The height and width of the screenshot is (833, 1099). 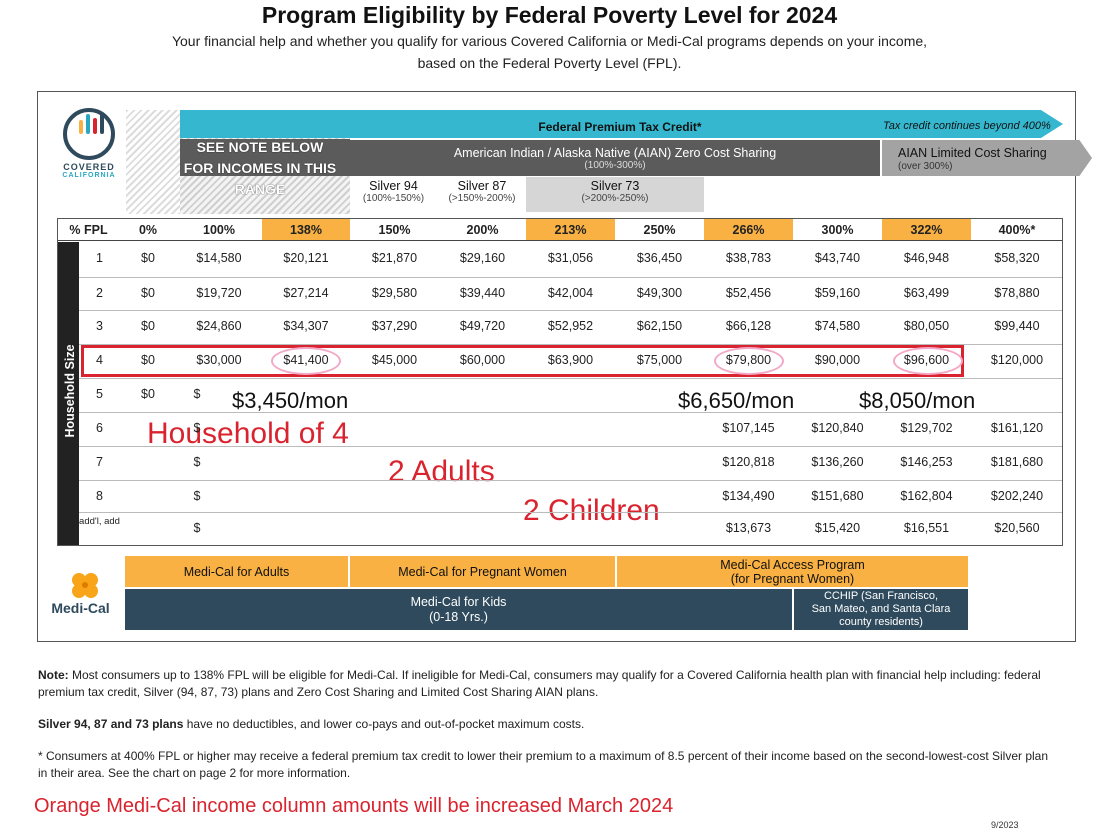 What do you see at coordinates (89, 167) in the screenshot?
I see `logo-text-covered: COVERED` at bounding box center [89, 167].